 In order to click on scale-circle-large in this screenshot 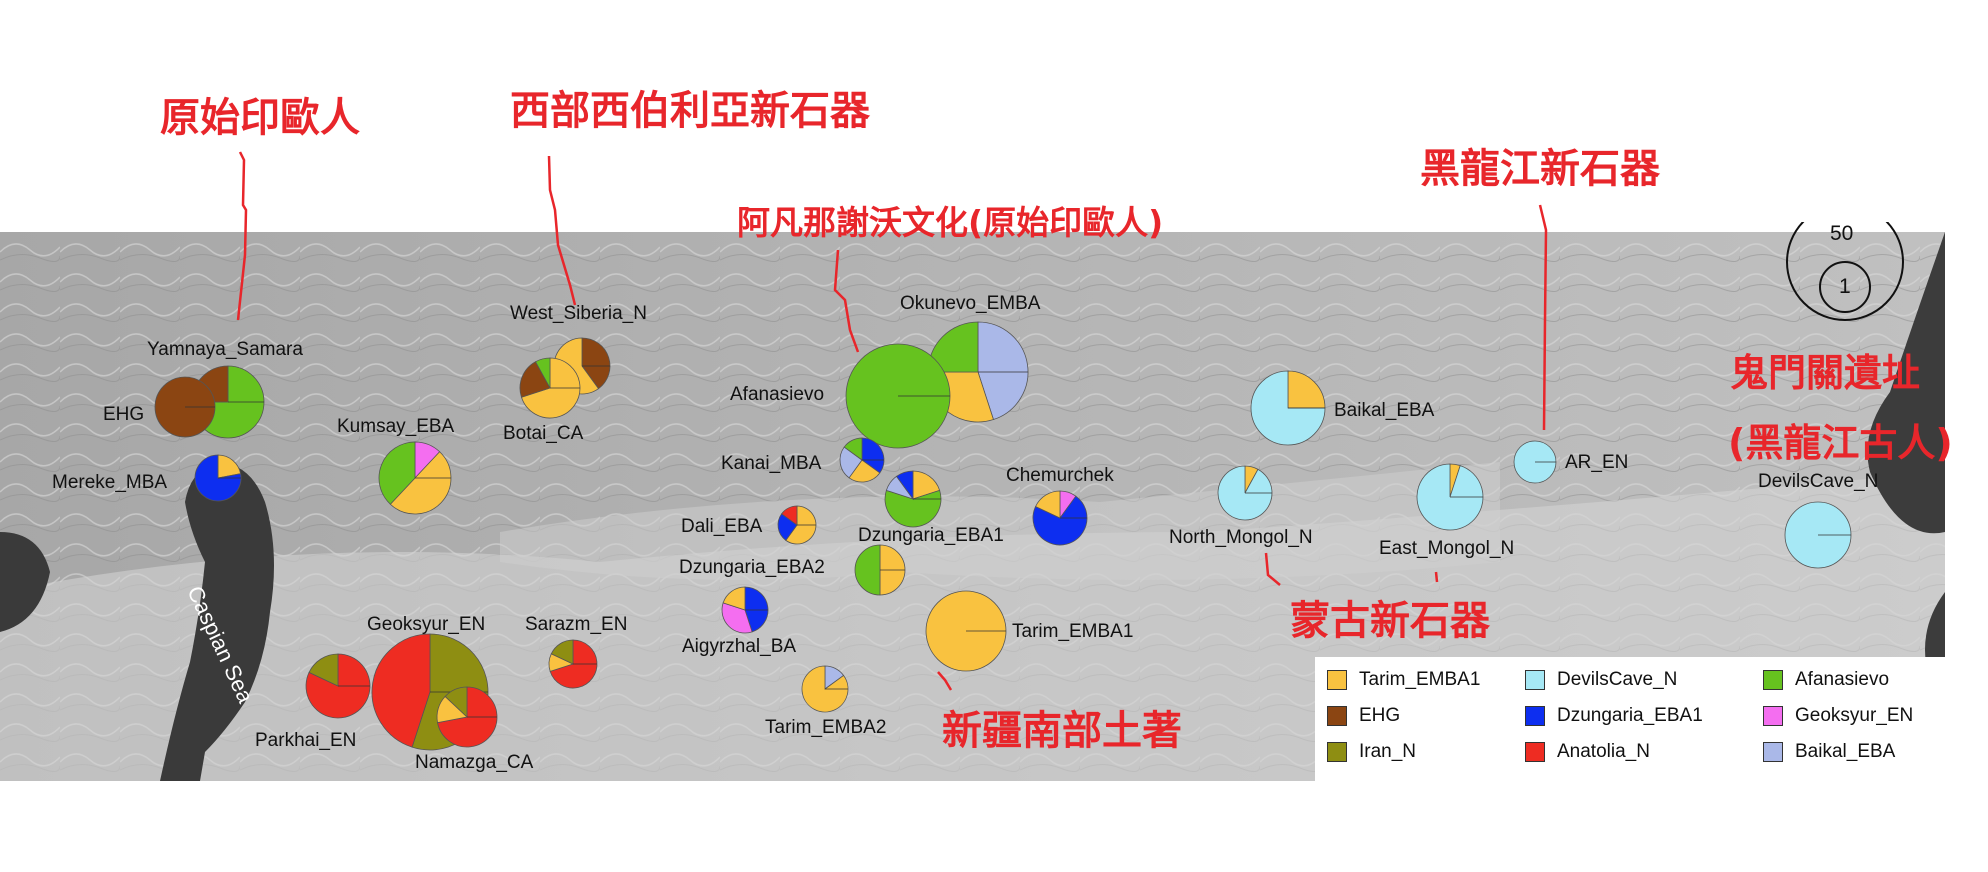, I will do `click(1845, 271)`.